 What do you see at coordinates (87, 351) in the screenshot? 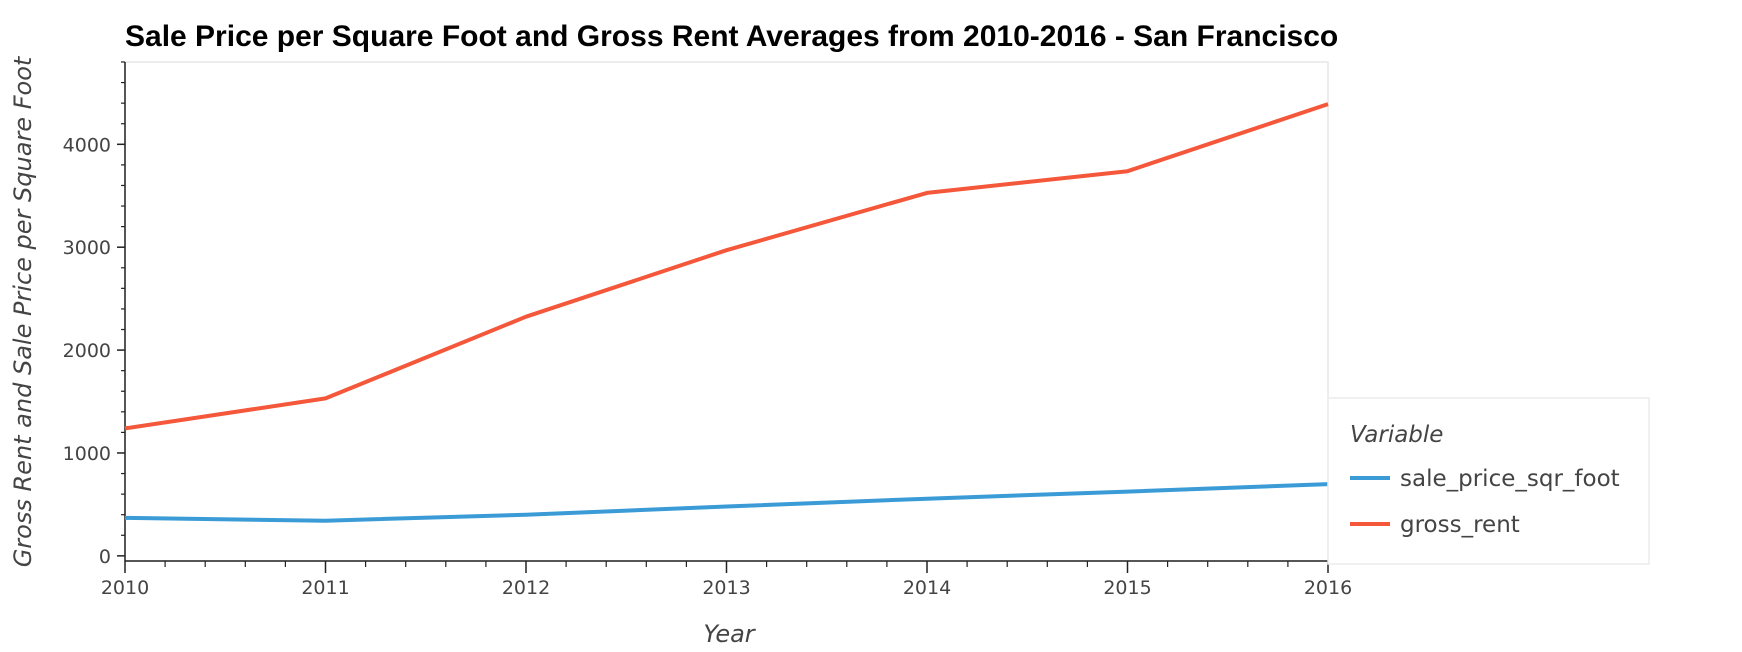
I see `y-tick-label: 2000` at bounding box center [87, 351].